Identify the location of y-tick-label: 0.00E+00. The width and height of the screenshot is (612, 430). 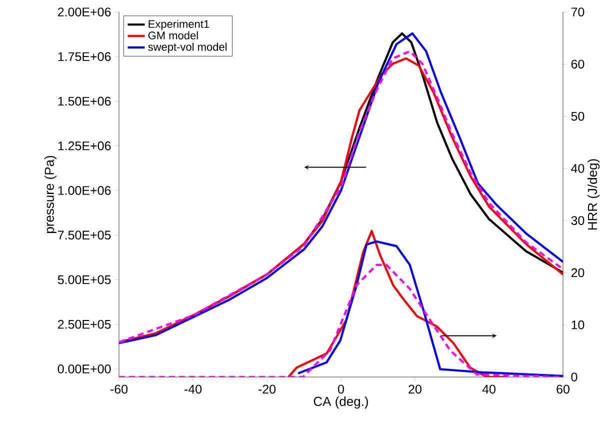
(84, 369).